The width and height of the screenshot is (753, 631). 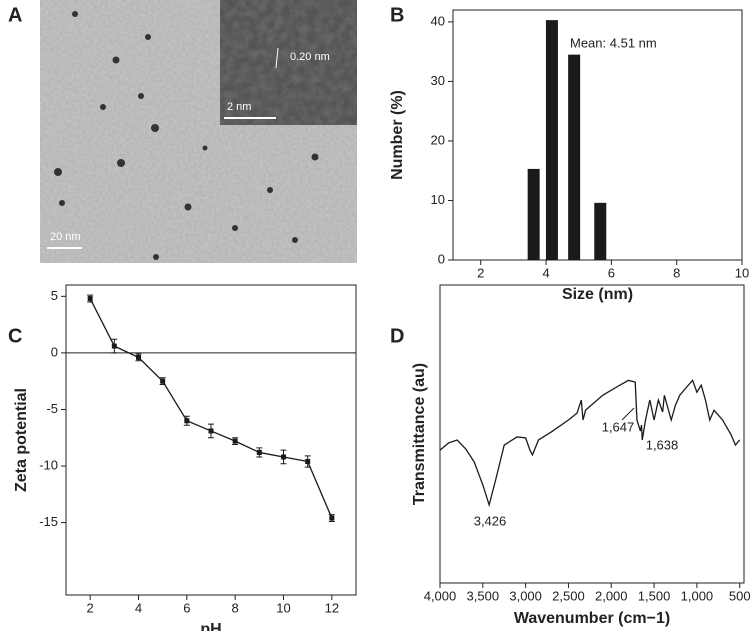 What do you see at coordinates (654, 595) in the screenshot?
I see `x-tick-label: 1,500` at bounding box center [654, 595].